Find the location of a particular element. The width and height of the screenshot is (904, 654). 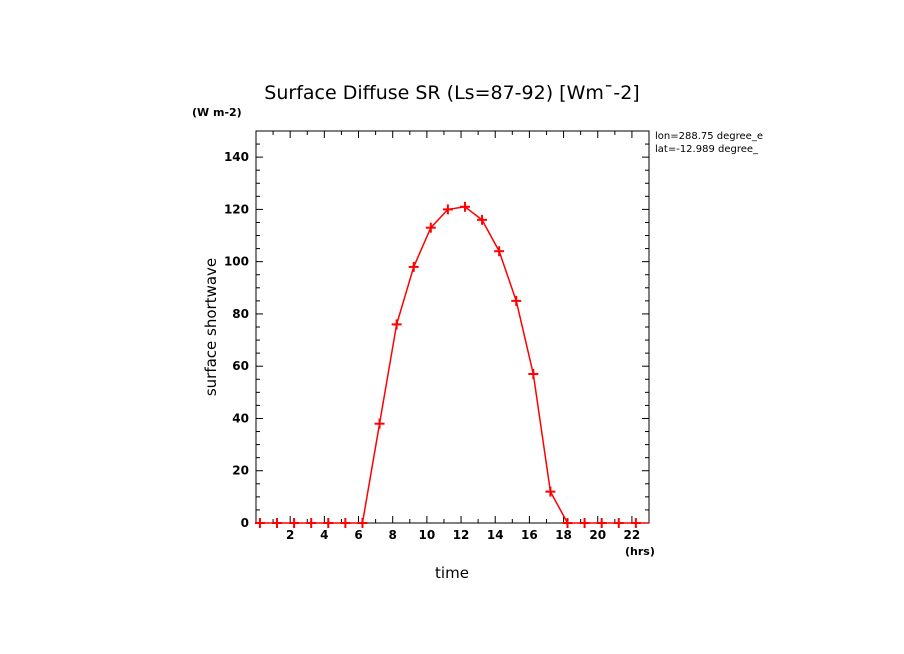

y-tick-label: 60 is located at coordinates (240, 366).